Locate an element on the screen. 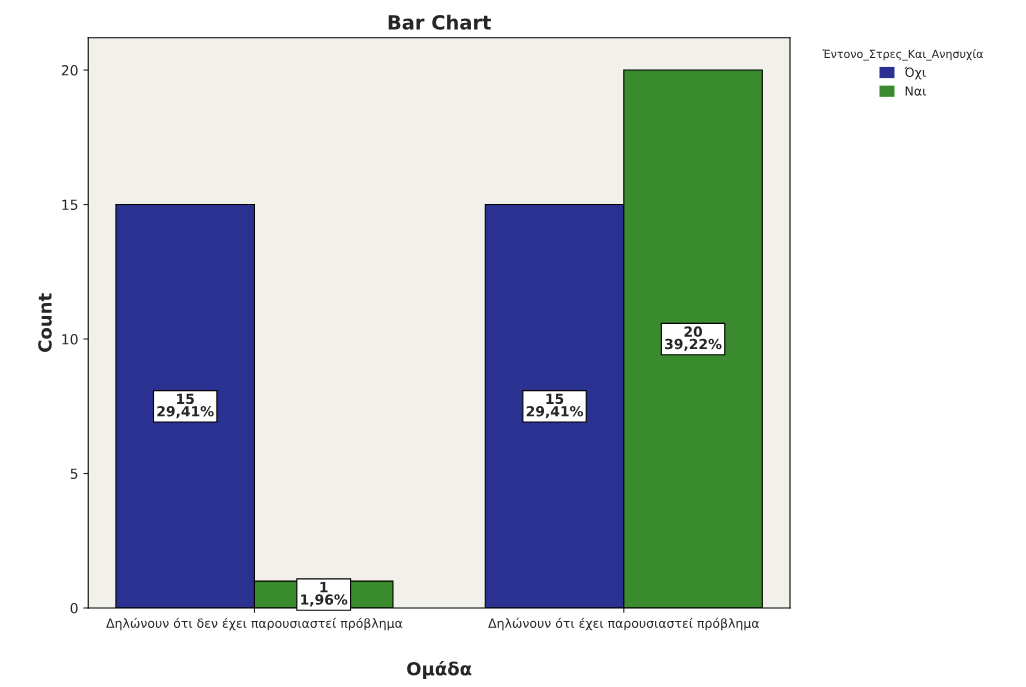  x-axis-title: Ομάδα is located at coordinates (439, 670).